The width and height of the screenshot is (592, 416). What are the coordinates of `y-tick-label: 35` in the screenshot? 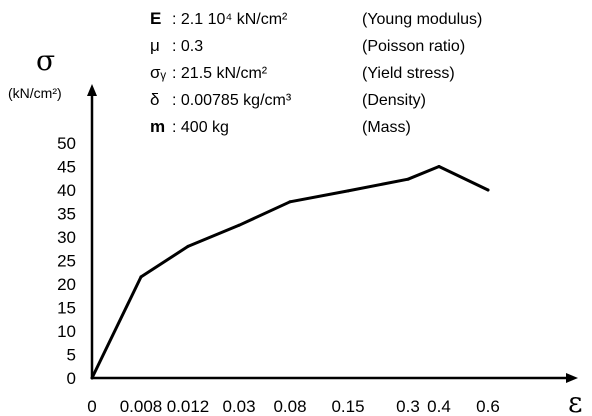 It's located at (66, 214).